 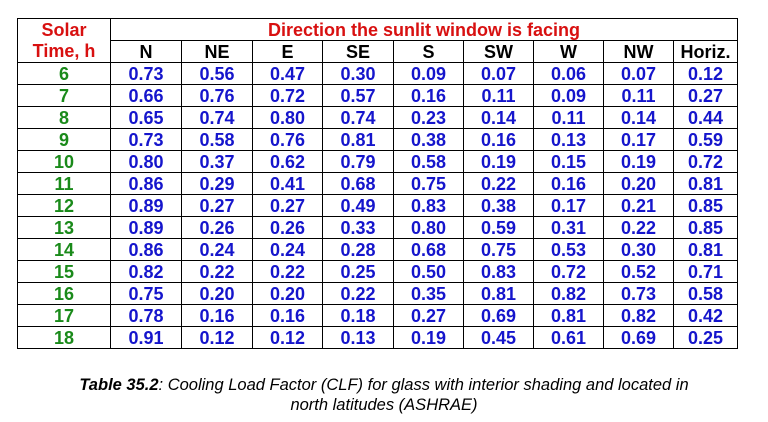 What do you see at coordinates (64, 227) in the screenshot?
I see `solar-time-cell: 13` at bounding box center [64, 227].